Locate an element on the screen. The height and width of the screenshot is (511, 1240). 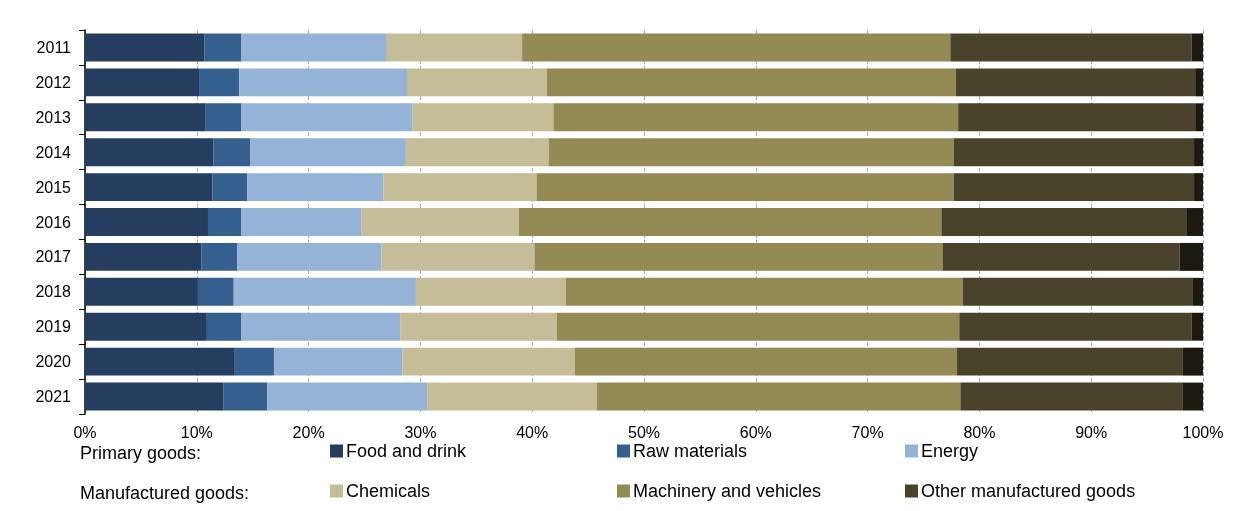
legend-label: Machinery and vehicles is located at coordinates (727, 491).